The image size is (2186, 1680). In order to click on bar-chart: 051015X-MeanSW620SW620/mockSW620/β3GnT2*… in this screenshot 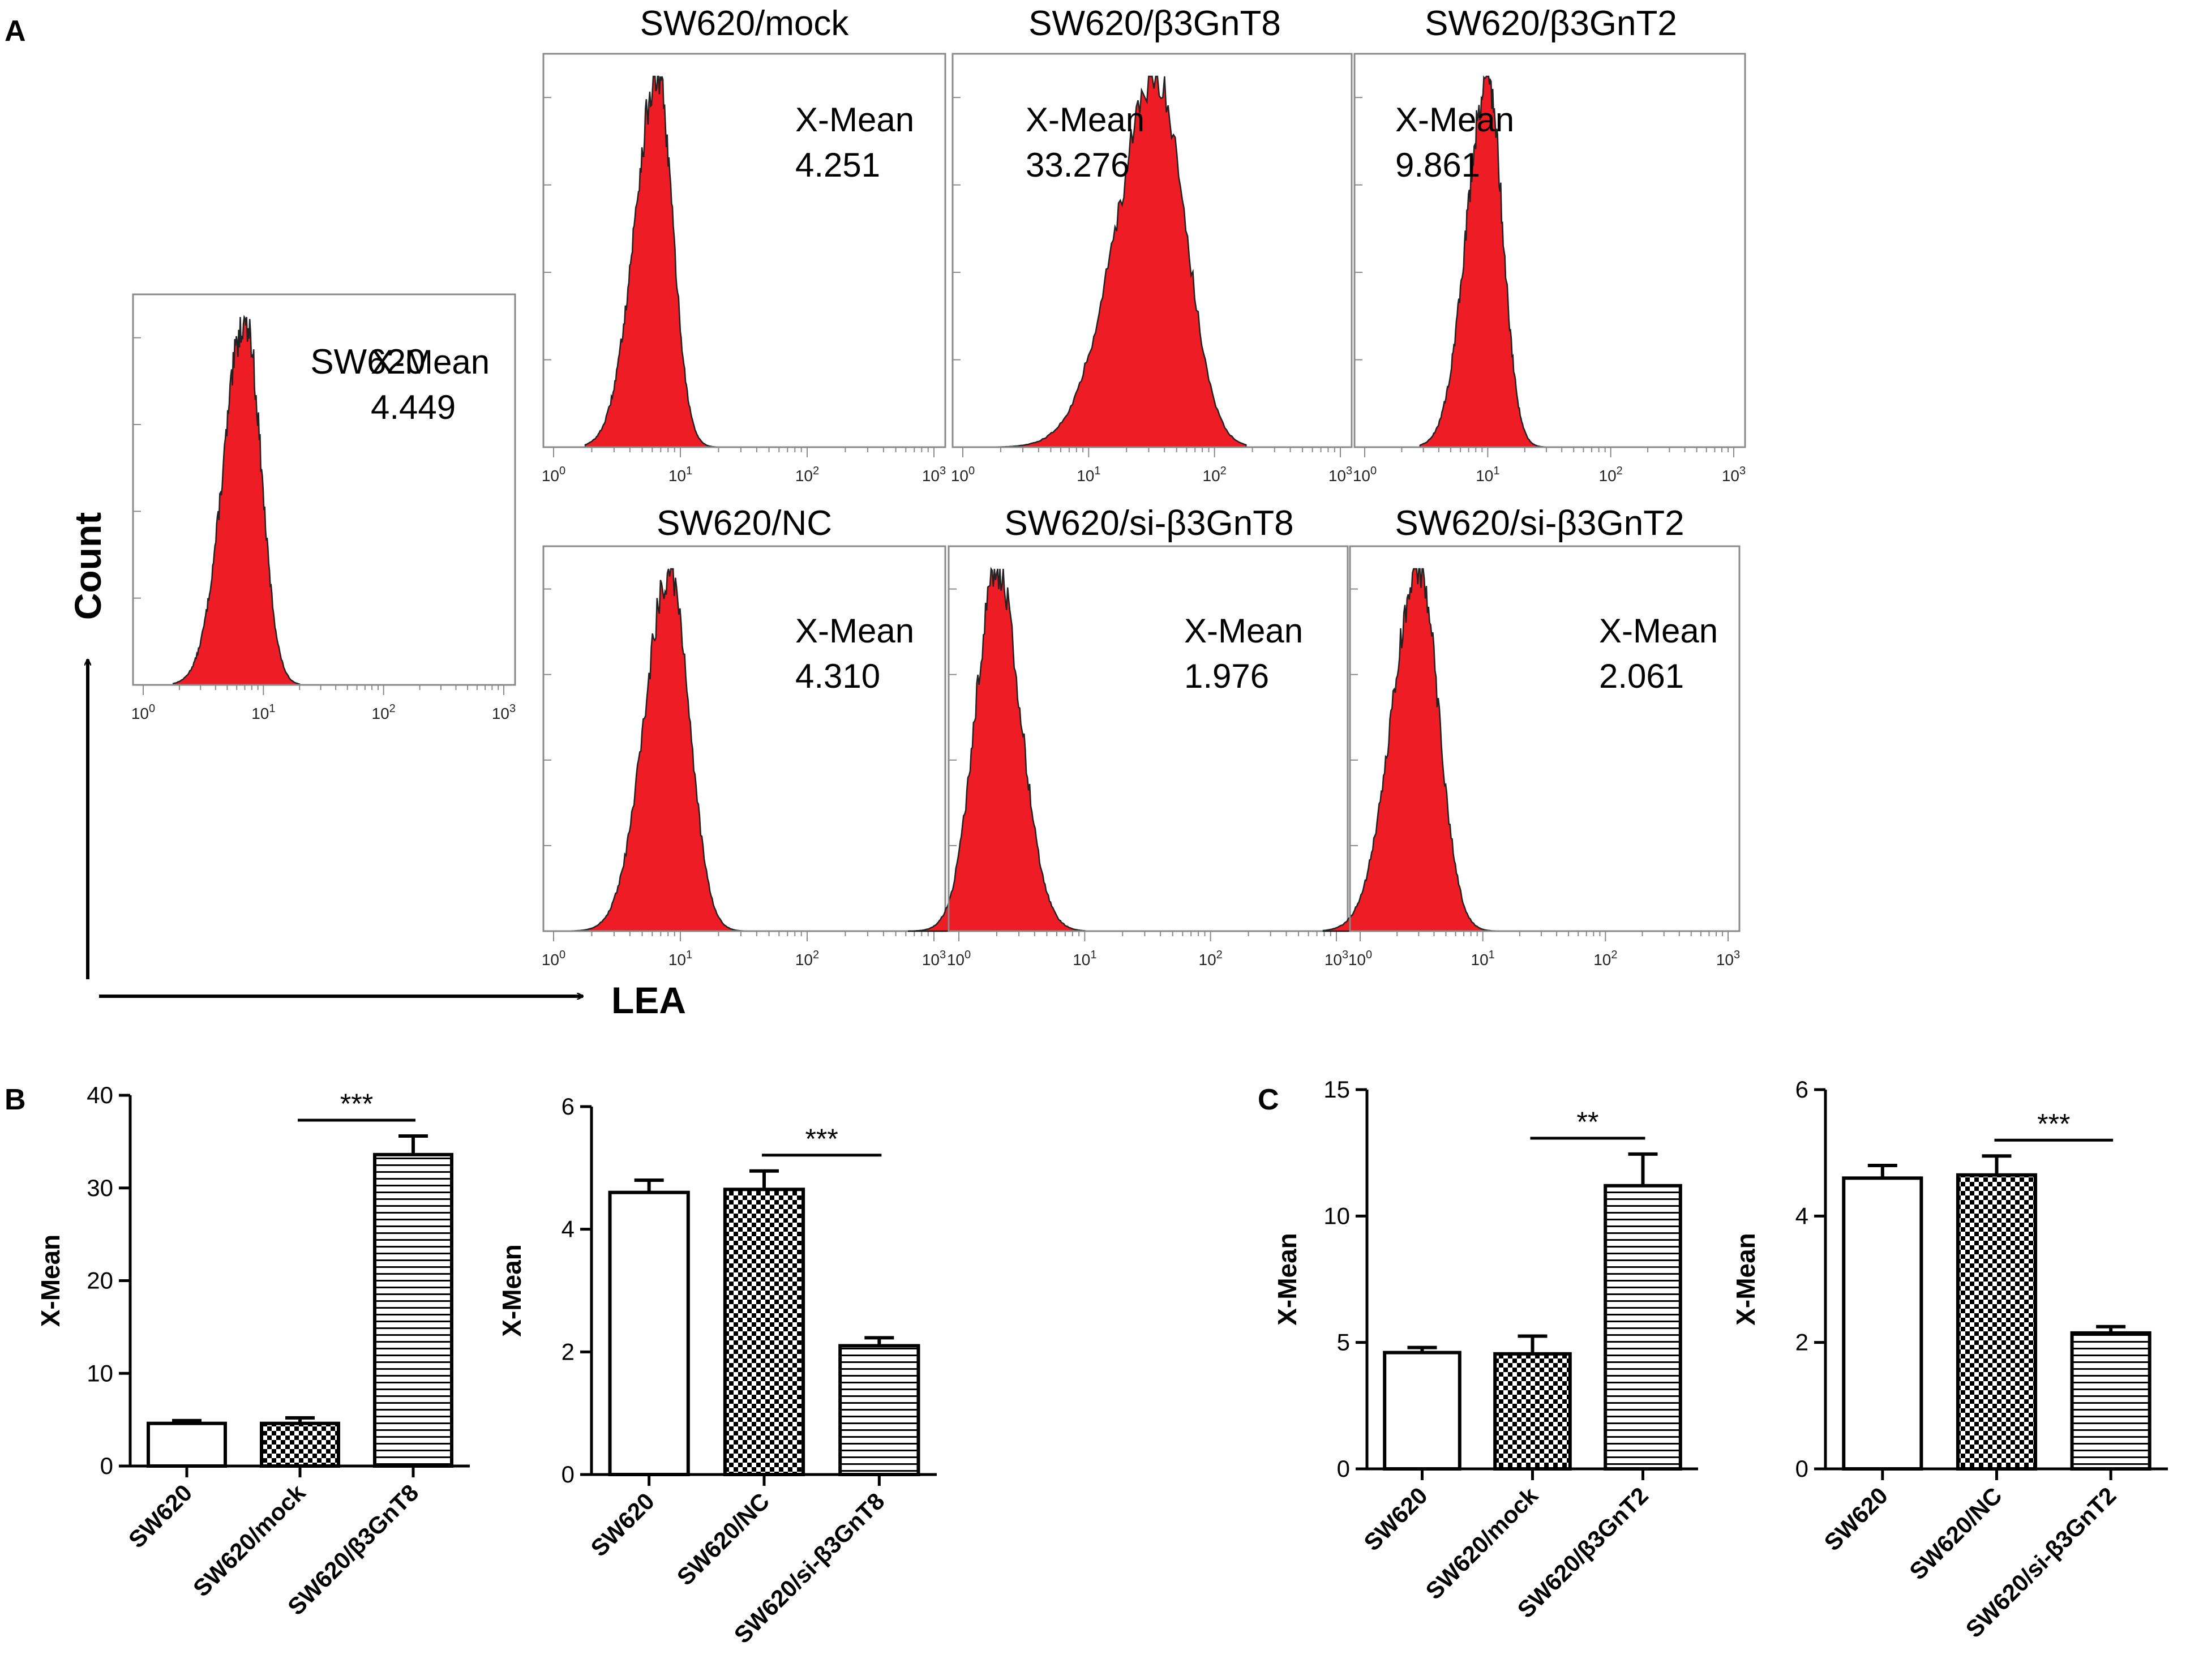, I will do `click(1485, 1349)`.